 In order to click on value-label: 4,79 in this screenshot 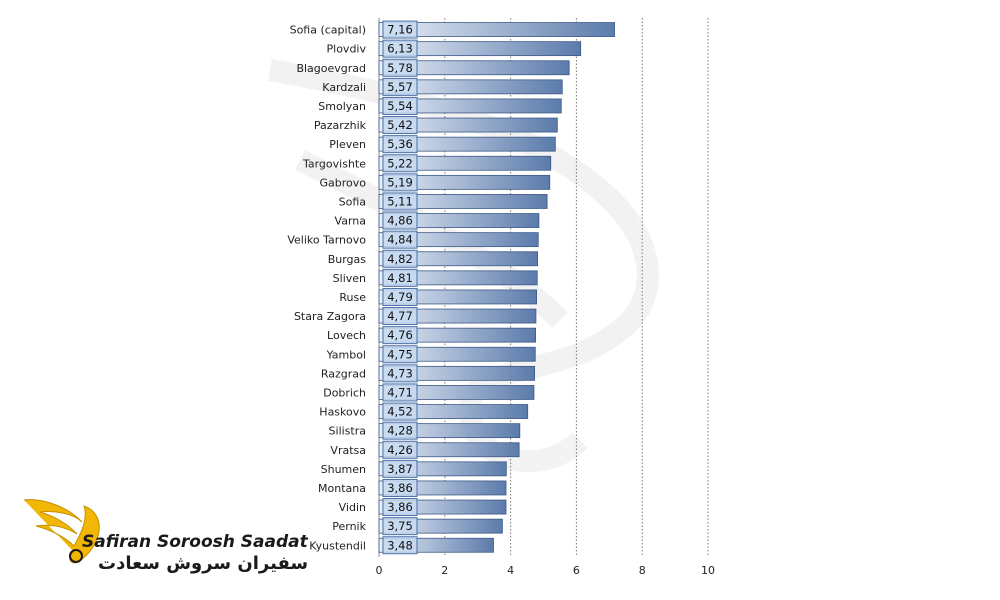, I will do `click(400, 297)`.